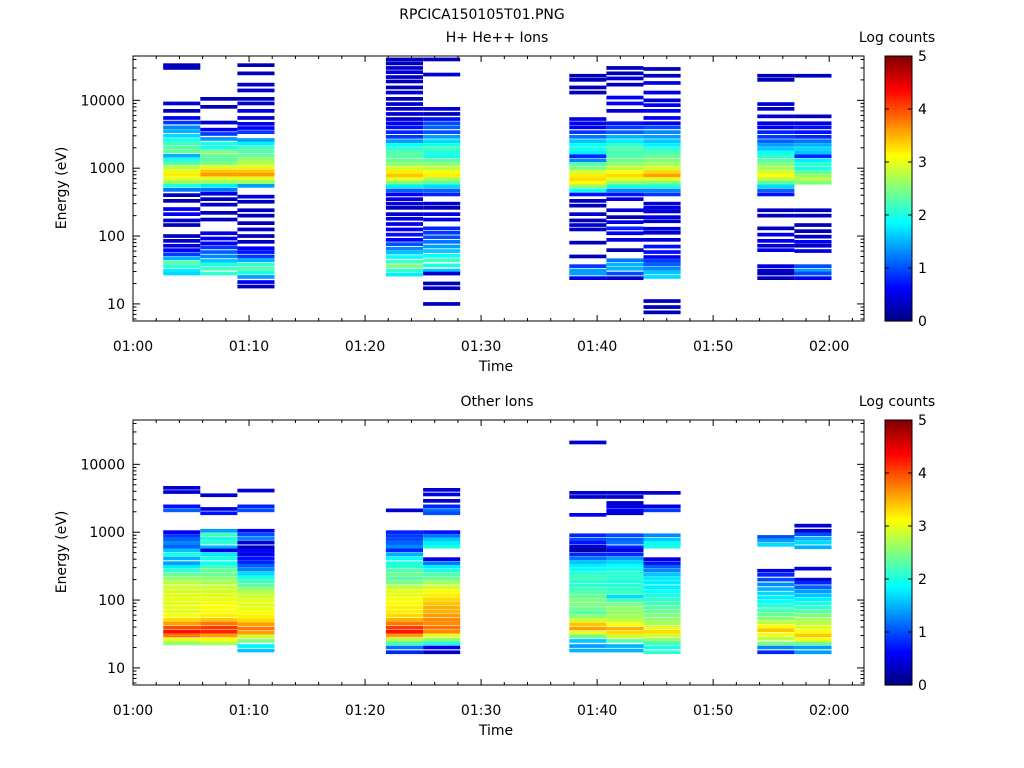  I want to click on x-tick-label: 01:20, so click(365, 711).